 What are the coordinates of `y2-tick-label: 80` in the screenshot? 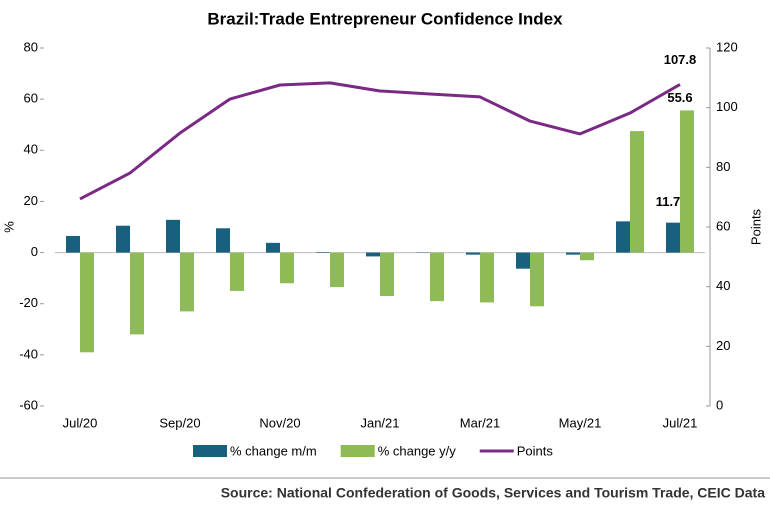 It's located at (723, 166).